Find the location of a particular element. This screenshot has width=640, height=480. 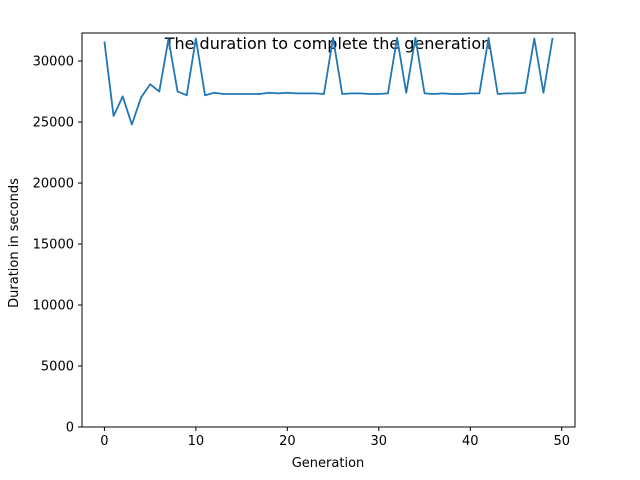

x-tick-label: 40 is located at coordinates (470, 441).